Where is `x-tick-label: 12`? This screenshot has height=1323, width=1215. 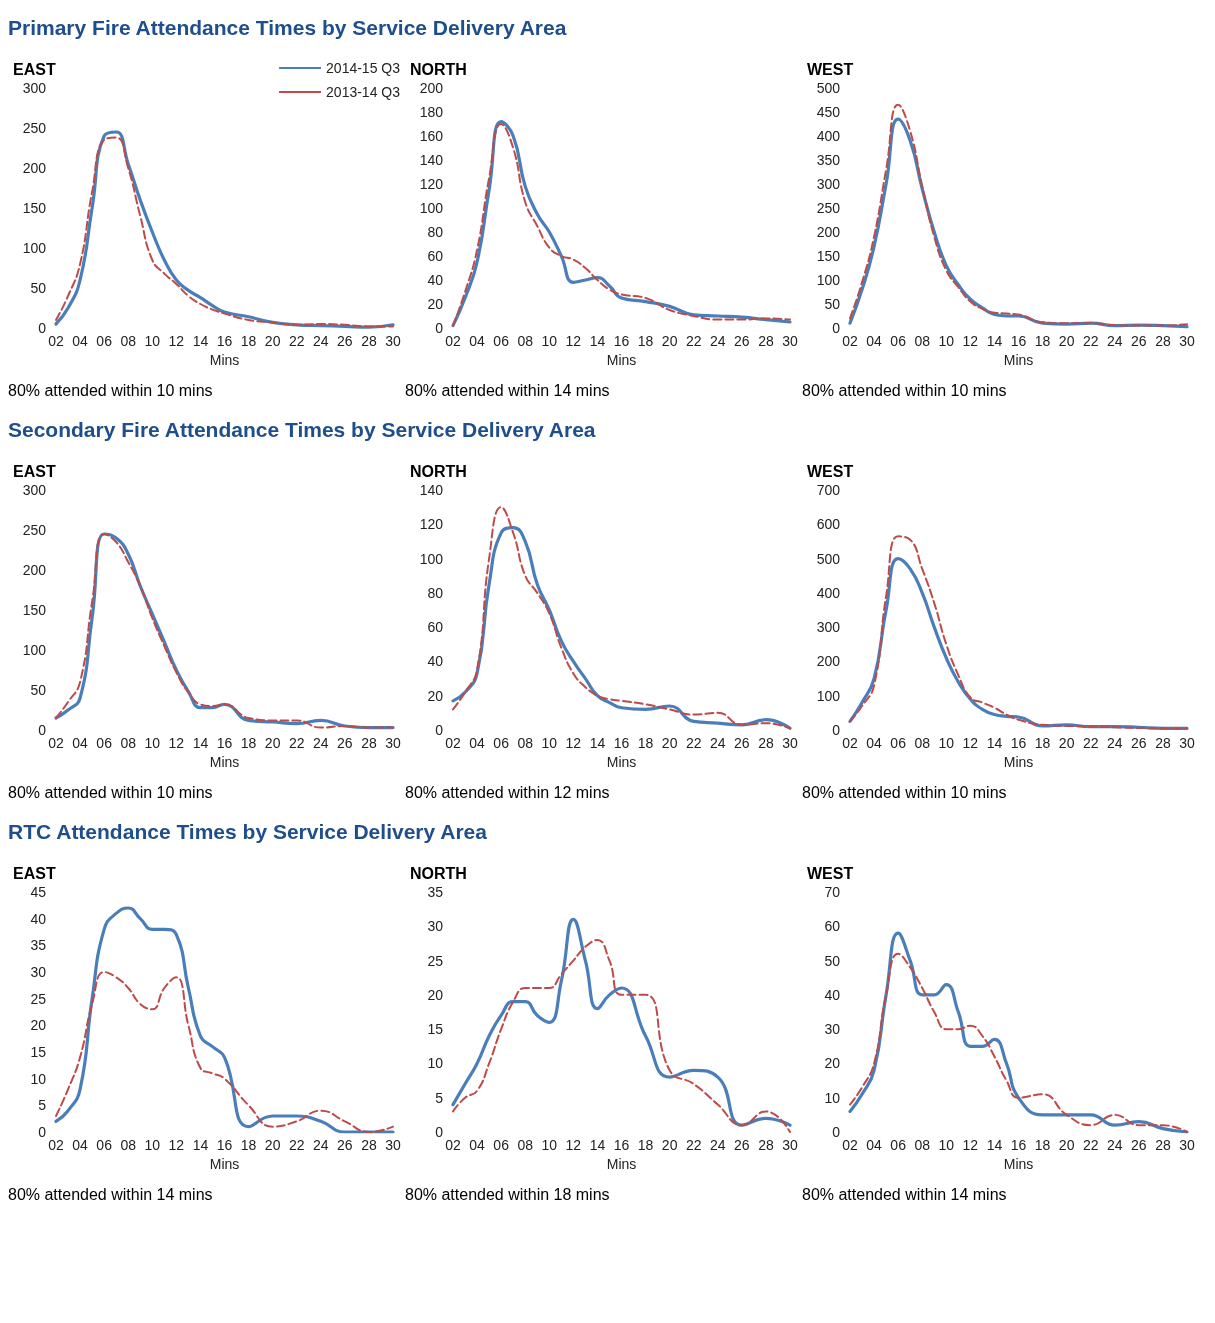 x-tick-label: 12 is located at coordinates (176, 743).